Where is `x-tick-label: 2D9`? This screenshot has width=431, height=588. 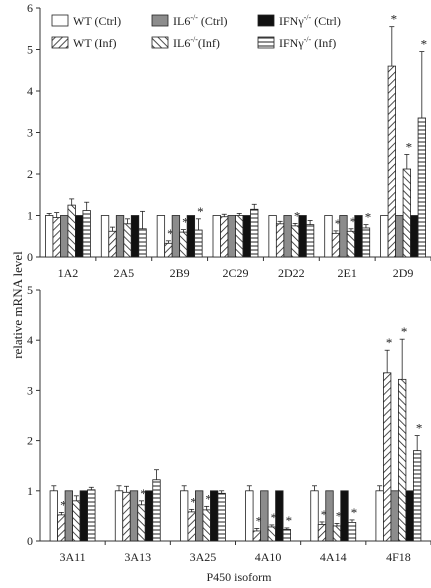
x-tick-label: 2D9 is located at coordinates (403, 273).